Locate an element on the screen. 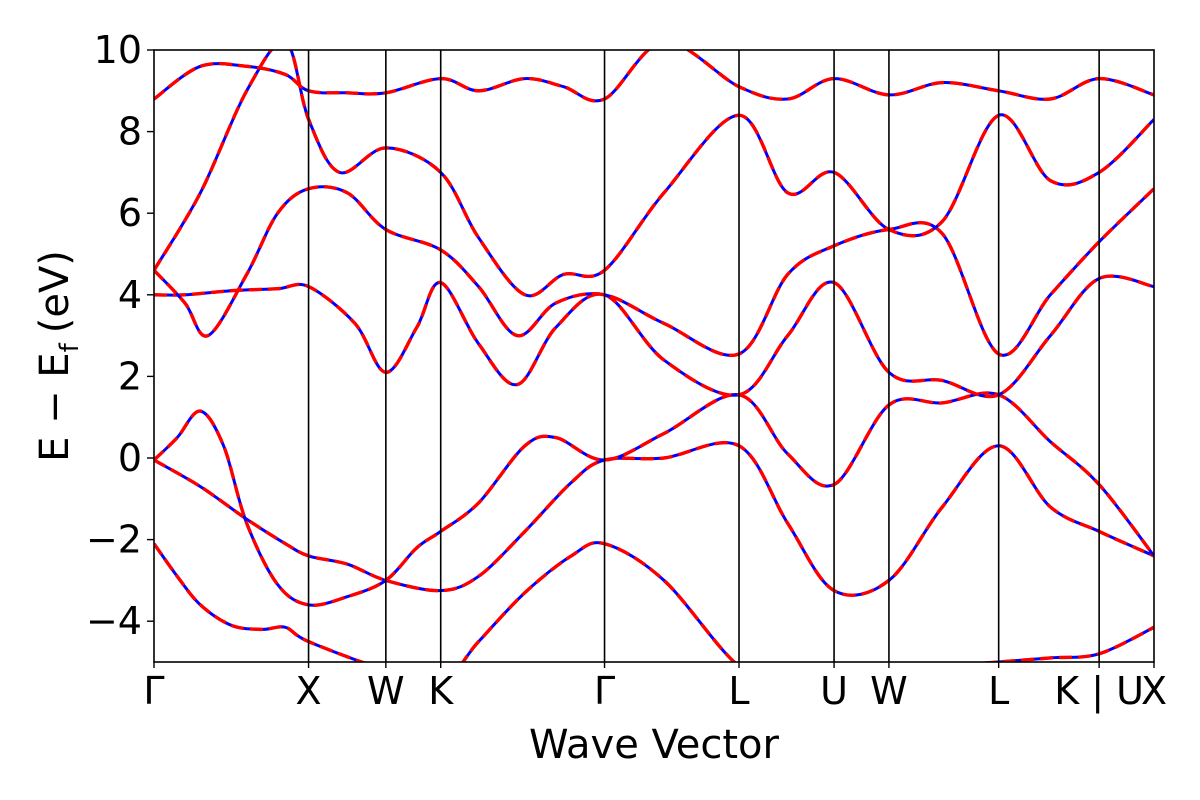 The image size is (1200, 800). y-tick-label: 8 is located at coordinates (130, 132).